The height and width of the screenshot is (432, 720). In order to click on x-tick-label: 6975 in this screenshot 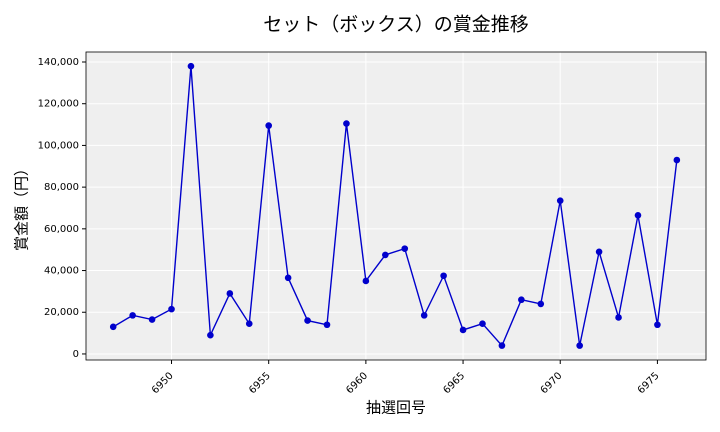, I will do `click(649, 383)`.